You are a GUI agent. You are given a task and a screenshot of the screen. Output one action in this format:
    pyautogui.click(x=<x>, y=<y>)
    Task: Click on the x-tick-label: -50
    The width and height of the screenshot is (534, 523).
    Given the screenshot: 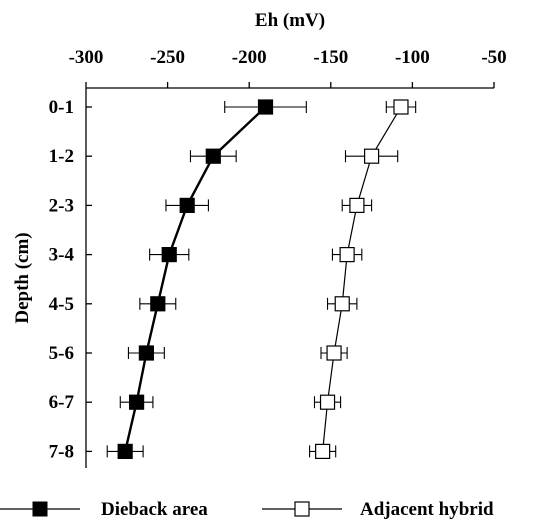 What is the action you would take?
    pyautogui.click(x=493, y=57)
    